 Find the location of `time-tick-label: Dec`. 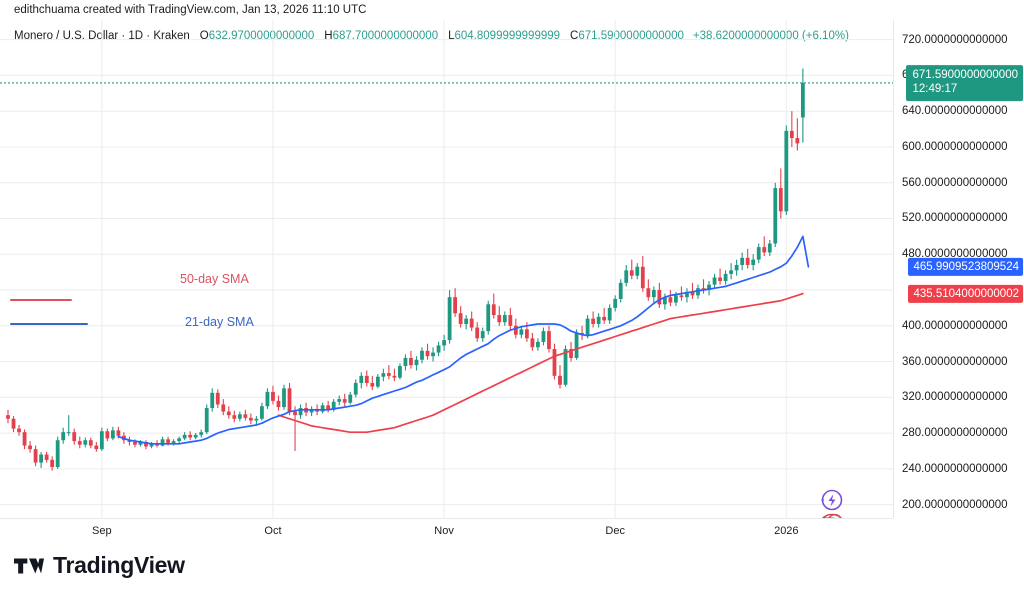

time-tick-label: Dec is located at coordinates (615, 531).